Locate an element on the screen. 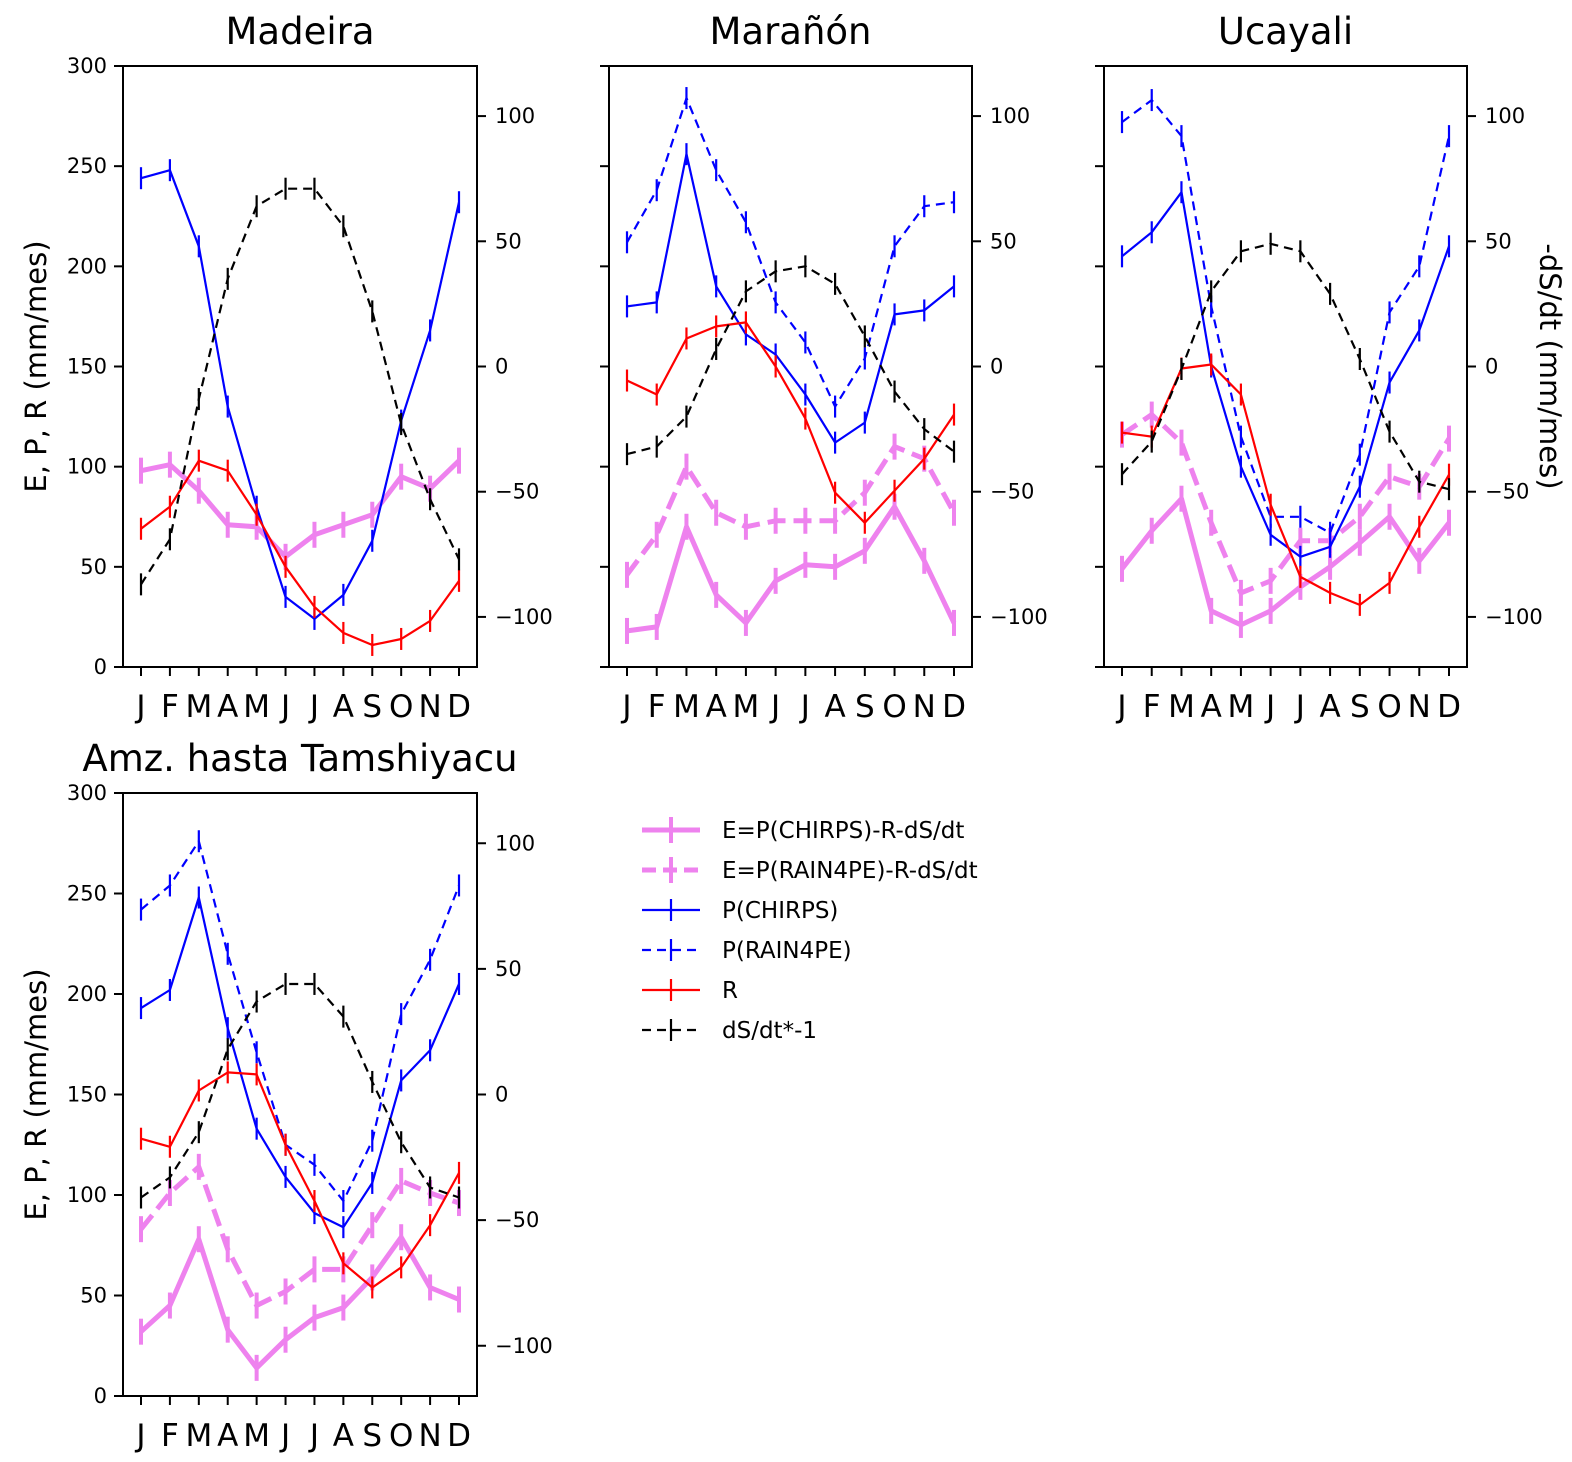  left-tick-label: 300 is located at coordinates (87, 793).